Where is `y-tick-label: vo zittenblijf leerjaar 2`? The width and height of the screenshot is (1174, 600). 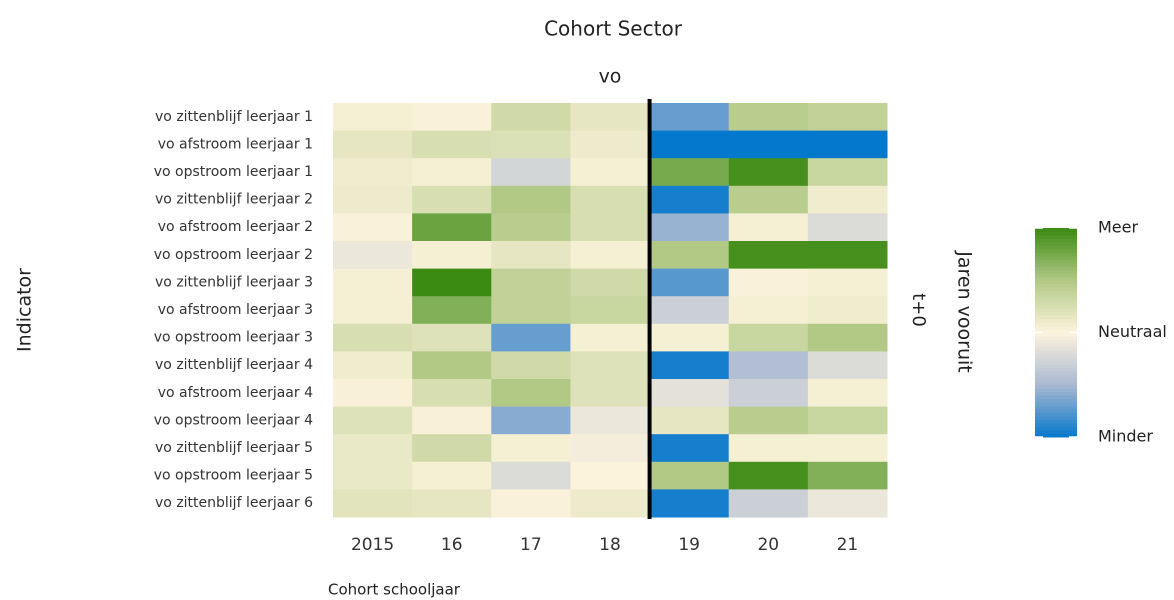 y-tick-label: vo zittenblijf leerjaar 2 is located at coordinates (234, 200).